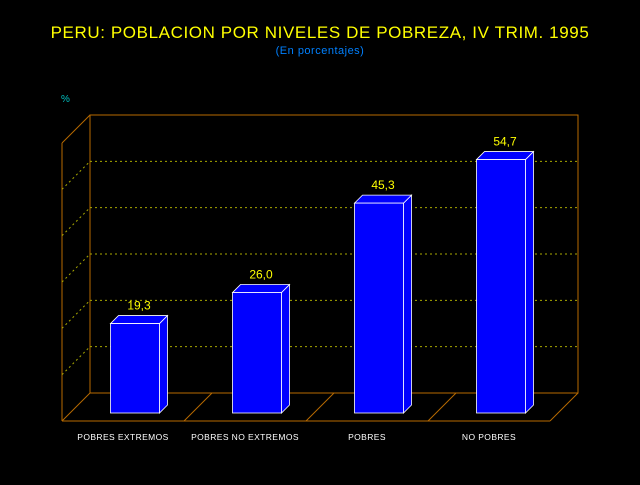 This screenshot has width=640, height=485. What do you see at coordinates (383, 185) in the screenshot?
I see `value-label: 45,3` at bounding box center [383, 185].